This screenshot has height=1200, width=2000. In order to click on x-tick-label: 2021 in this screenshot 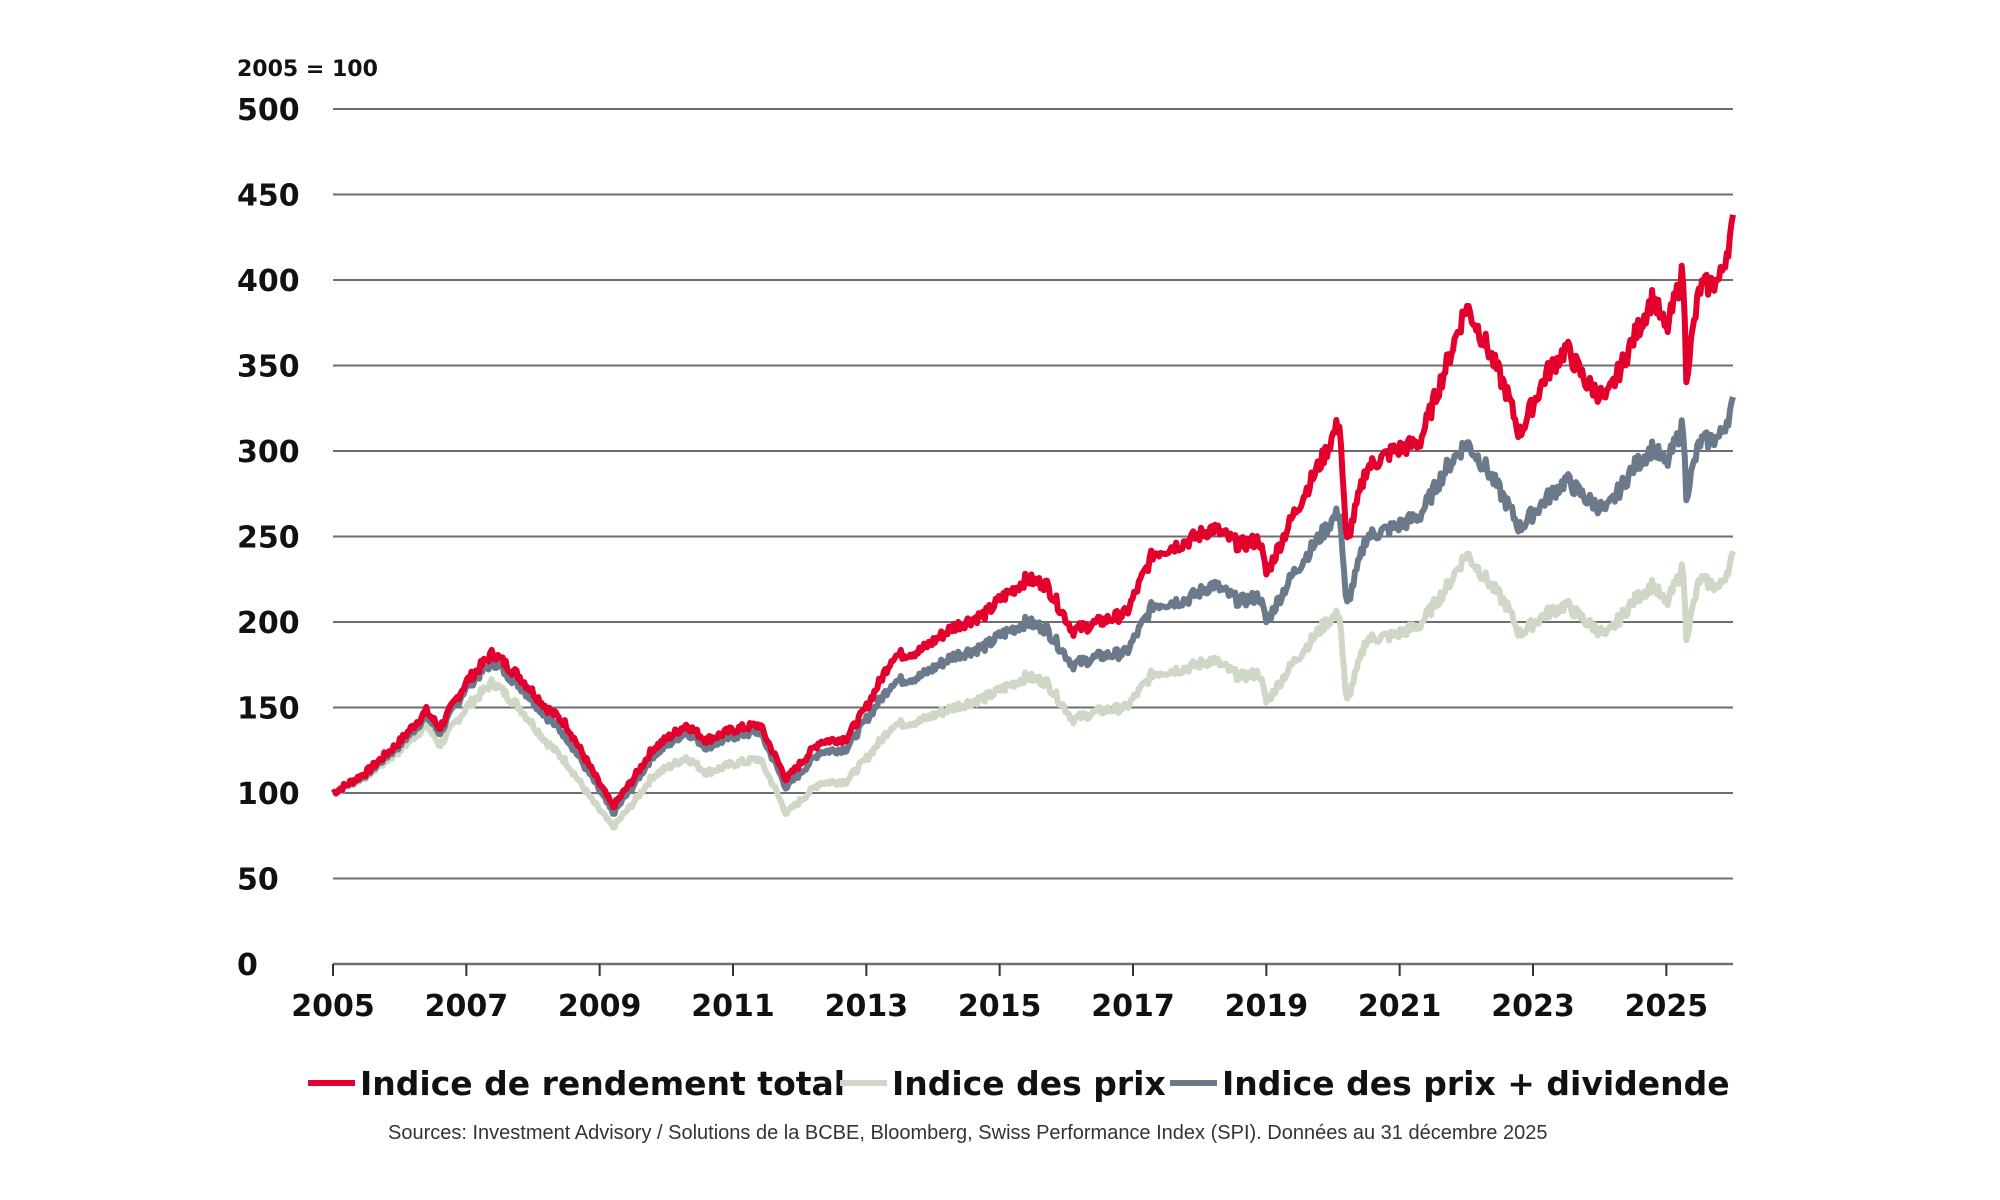, I will do `click(1400, 1006)`.